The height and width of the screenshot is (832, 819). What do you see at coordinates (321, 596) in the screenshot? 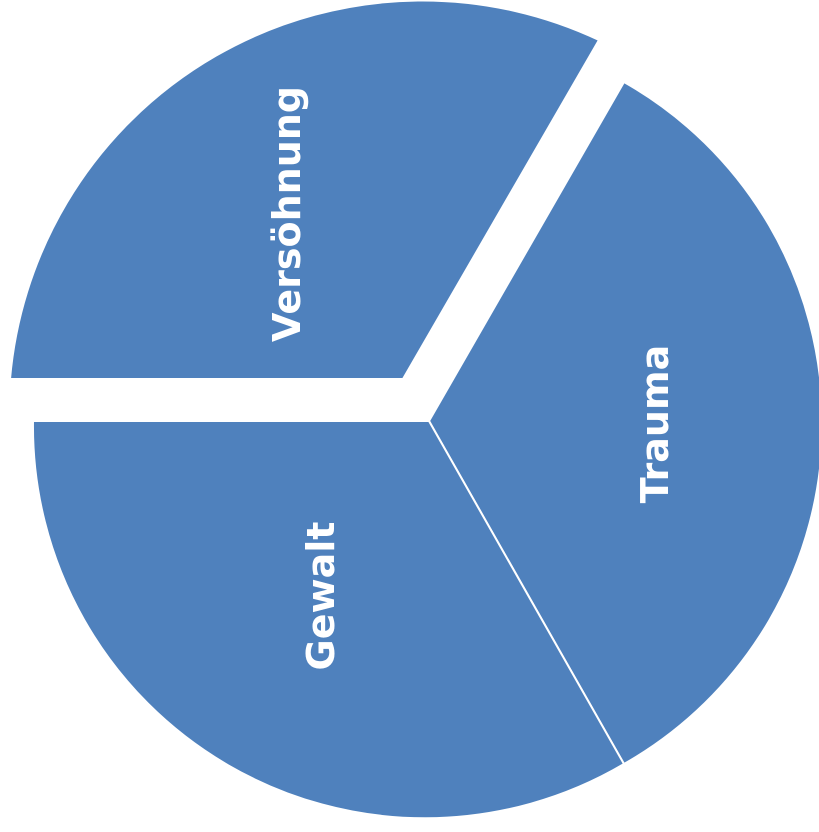
I see `segment-gewalt-label: Gewalt` at bounding box center [321, 596].